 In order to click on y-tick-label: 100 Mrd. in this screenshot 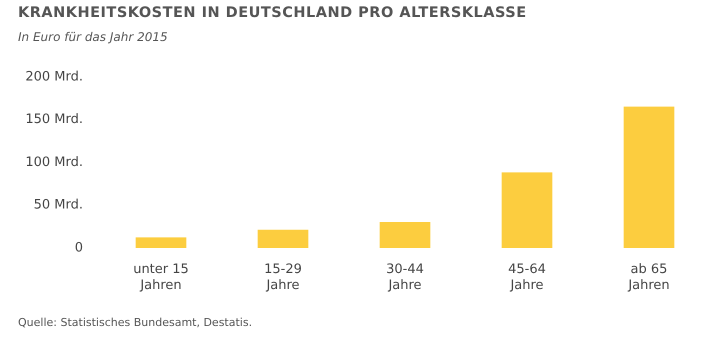, I will do `click(54, 162)`.